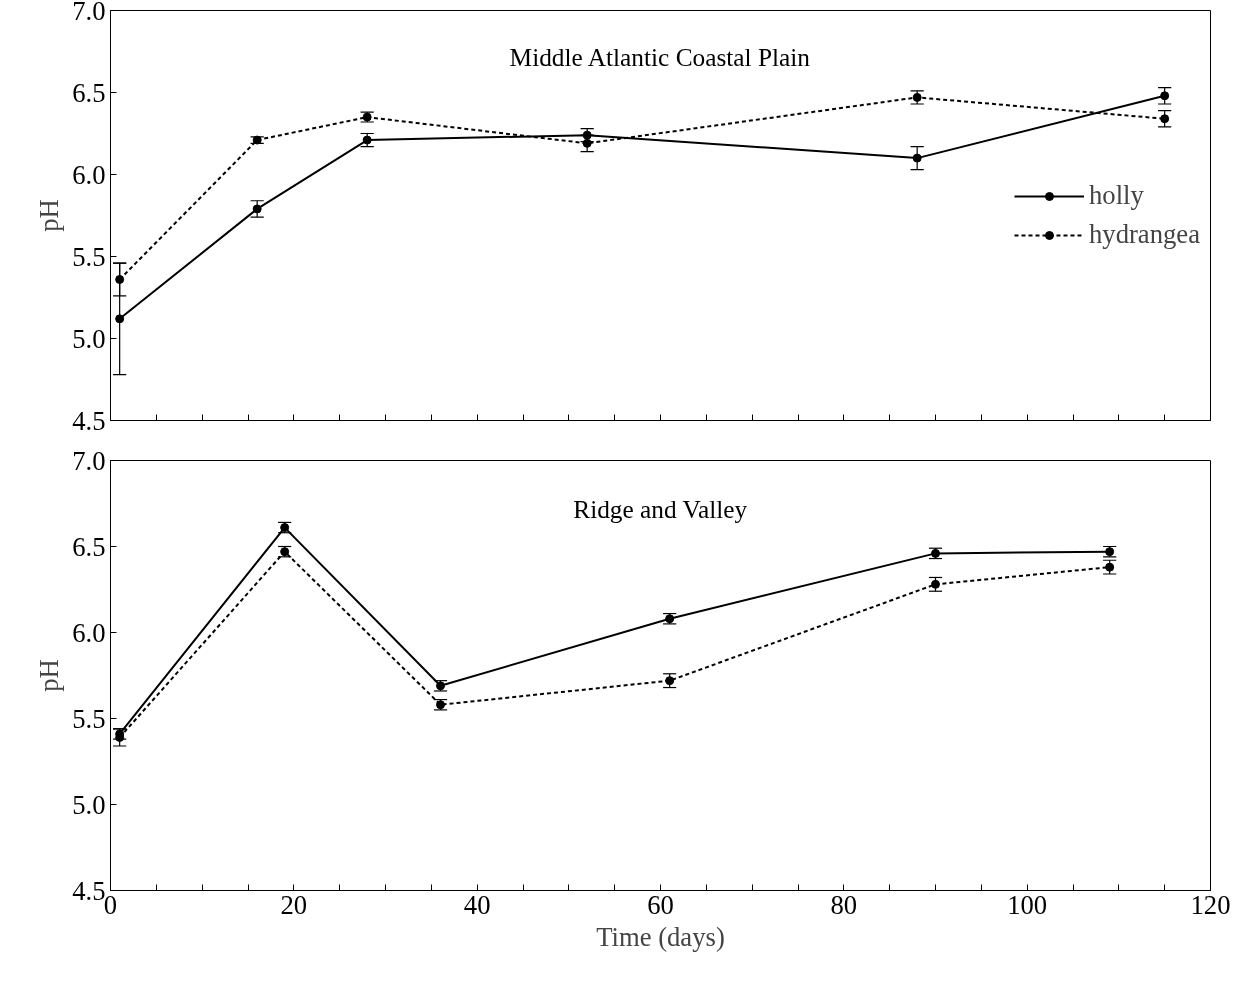  I want to click on x-axis-title: Time (days), so click(660, 936).